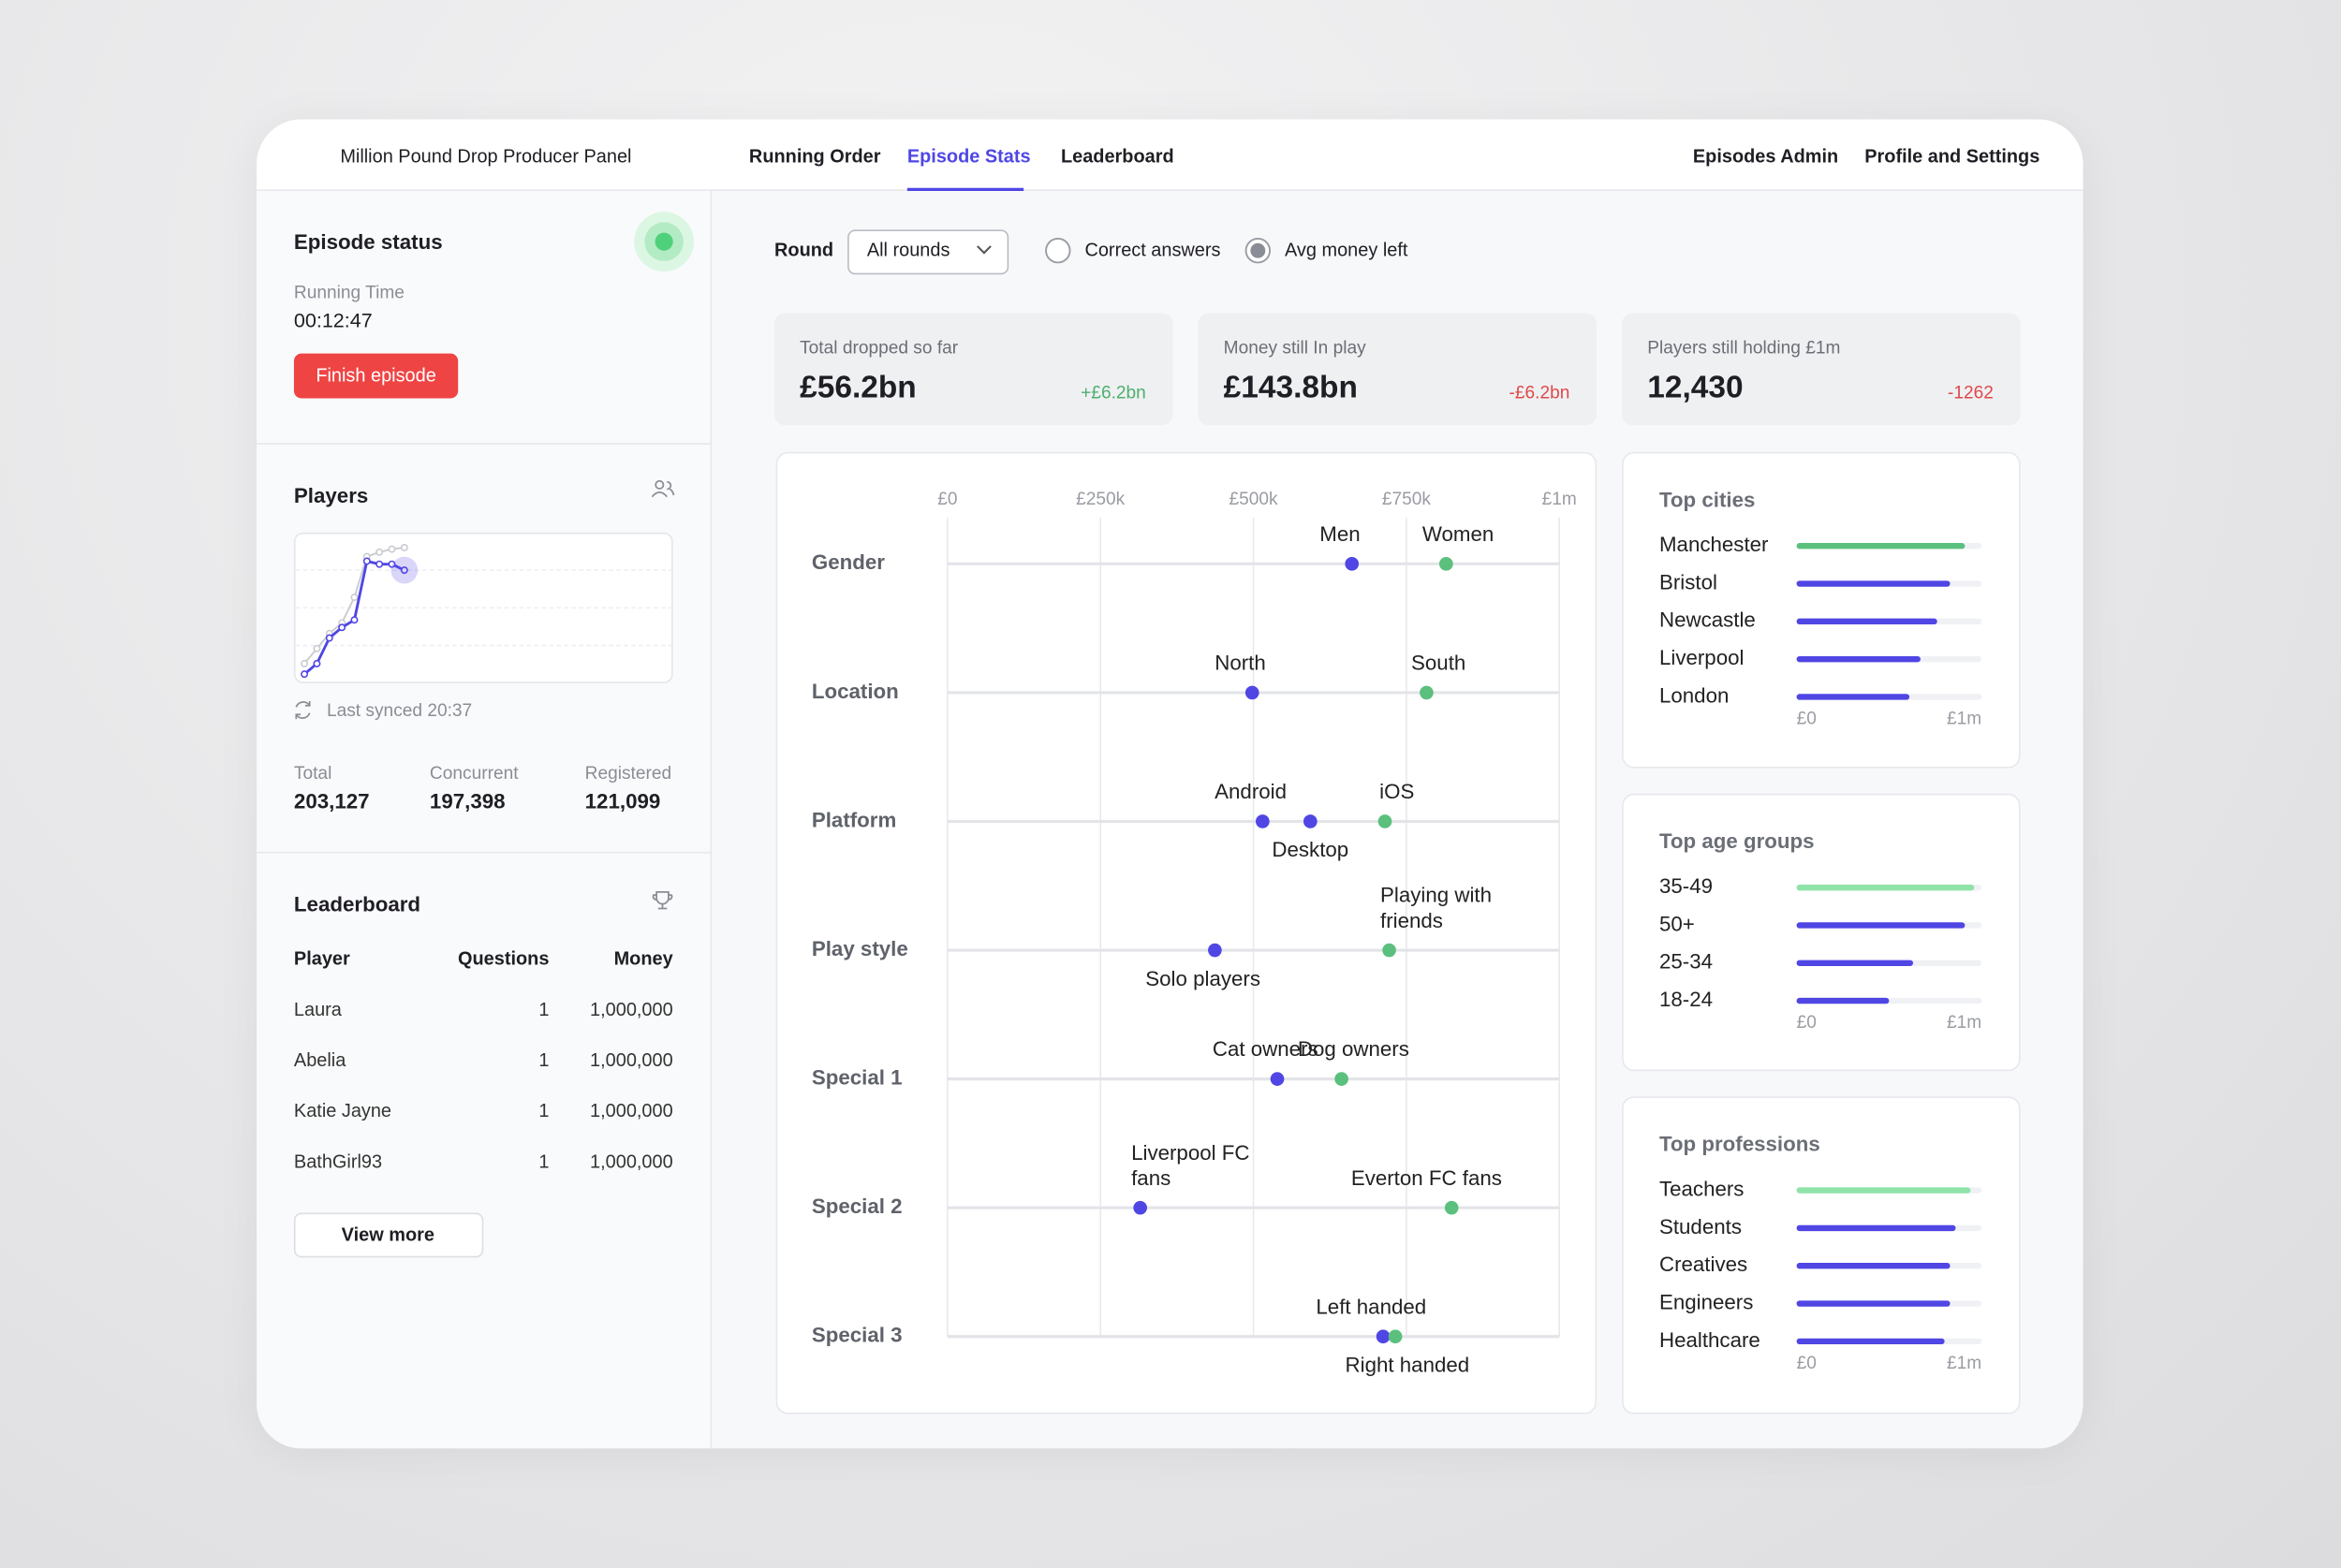  I want to click on x-tick-label: £500k, so click(1254, 499).